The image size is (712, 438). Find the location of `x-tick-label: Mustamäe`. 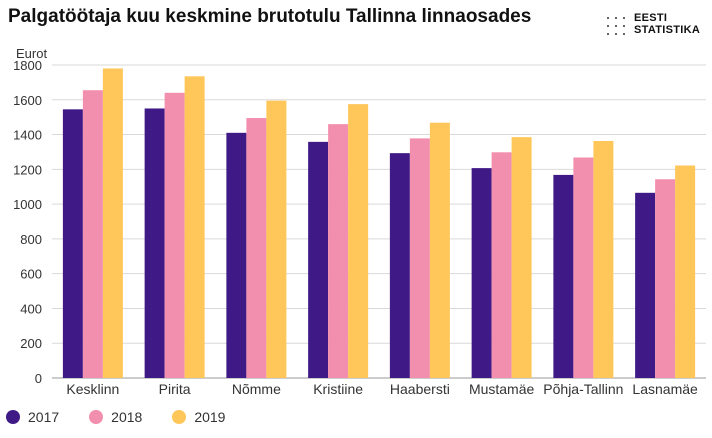

x-tick-label: Mustamäe is located at coordinates (502, 389).